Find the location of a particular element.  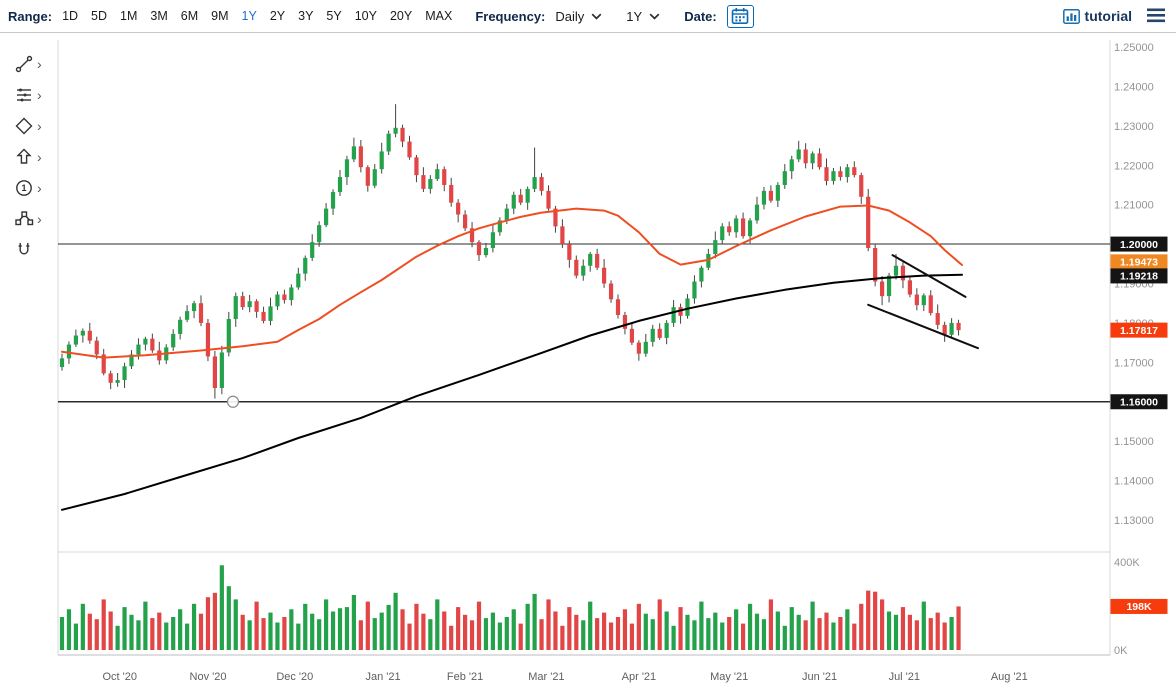

range-option-max: MAX is located at coordinates (439, 16).